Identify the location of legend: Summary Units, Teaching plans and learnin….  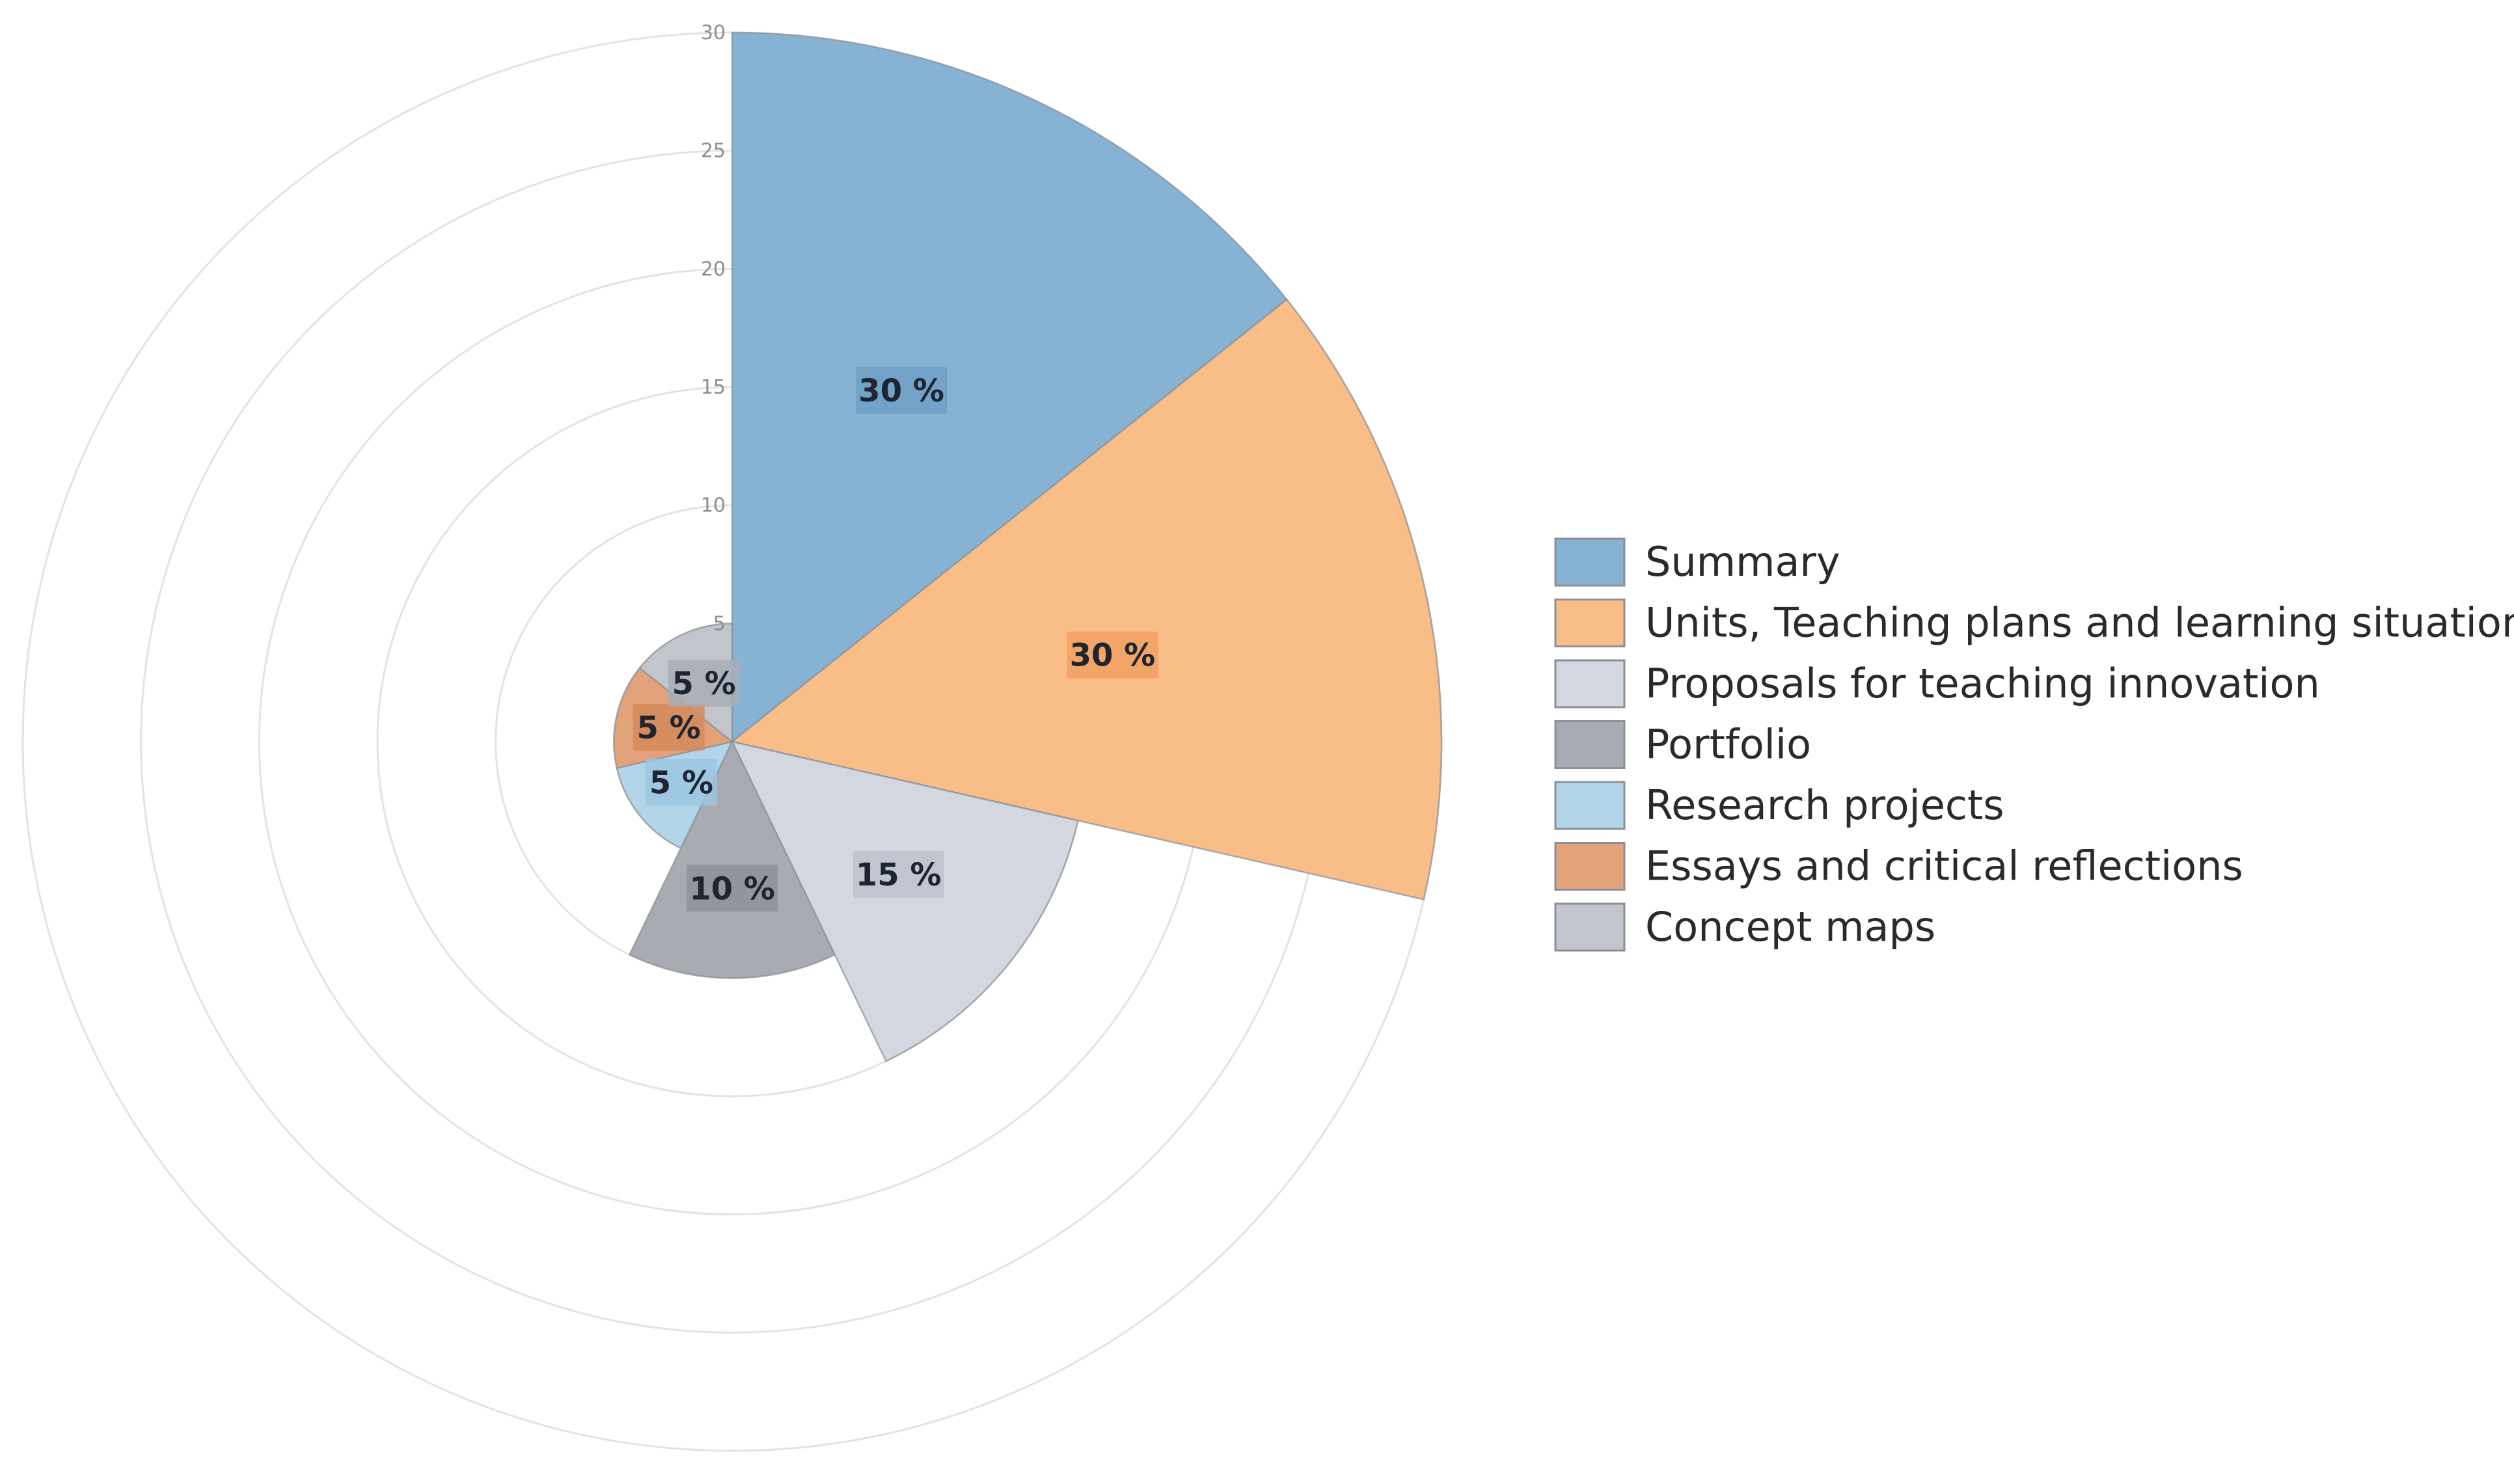
(2034, 744).